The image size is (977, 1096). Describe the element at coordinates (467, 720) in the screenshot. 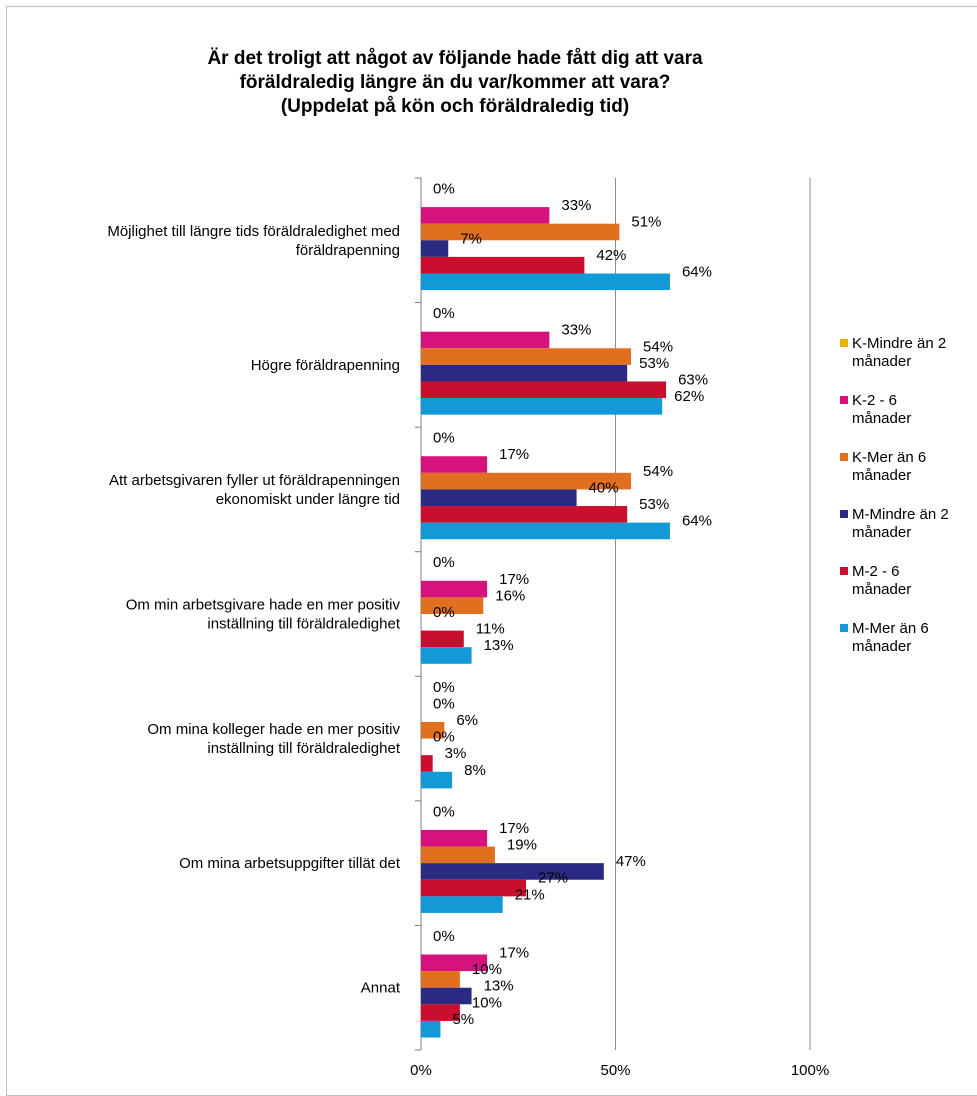

I see `data-label: 6%` at that location.